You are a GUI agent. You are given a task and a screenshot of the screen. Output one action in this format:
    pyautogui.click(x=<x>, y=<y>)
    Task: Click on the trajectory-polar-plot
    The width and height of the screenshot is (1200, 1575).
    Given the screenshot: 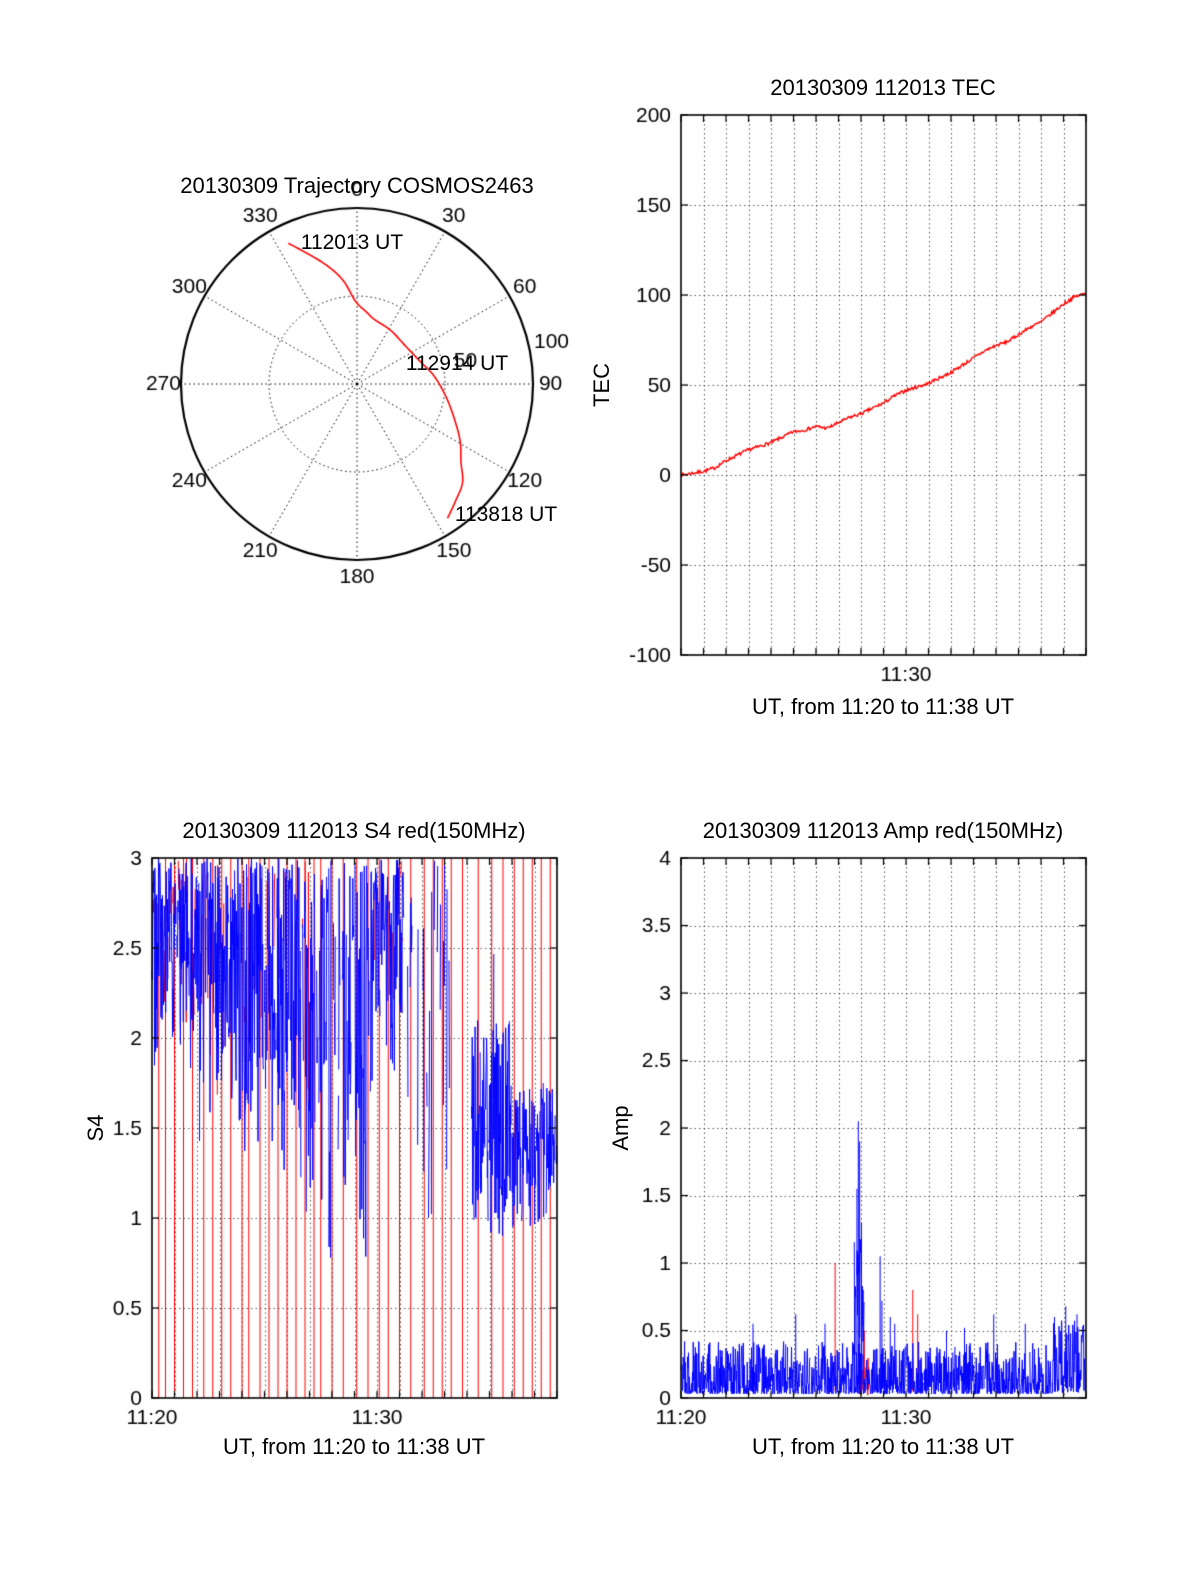 What is the action you would take?
    pyautogui.click(x=370, y=400)
    